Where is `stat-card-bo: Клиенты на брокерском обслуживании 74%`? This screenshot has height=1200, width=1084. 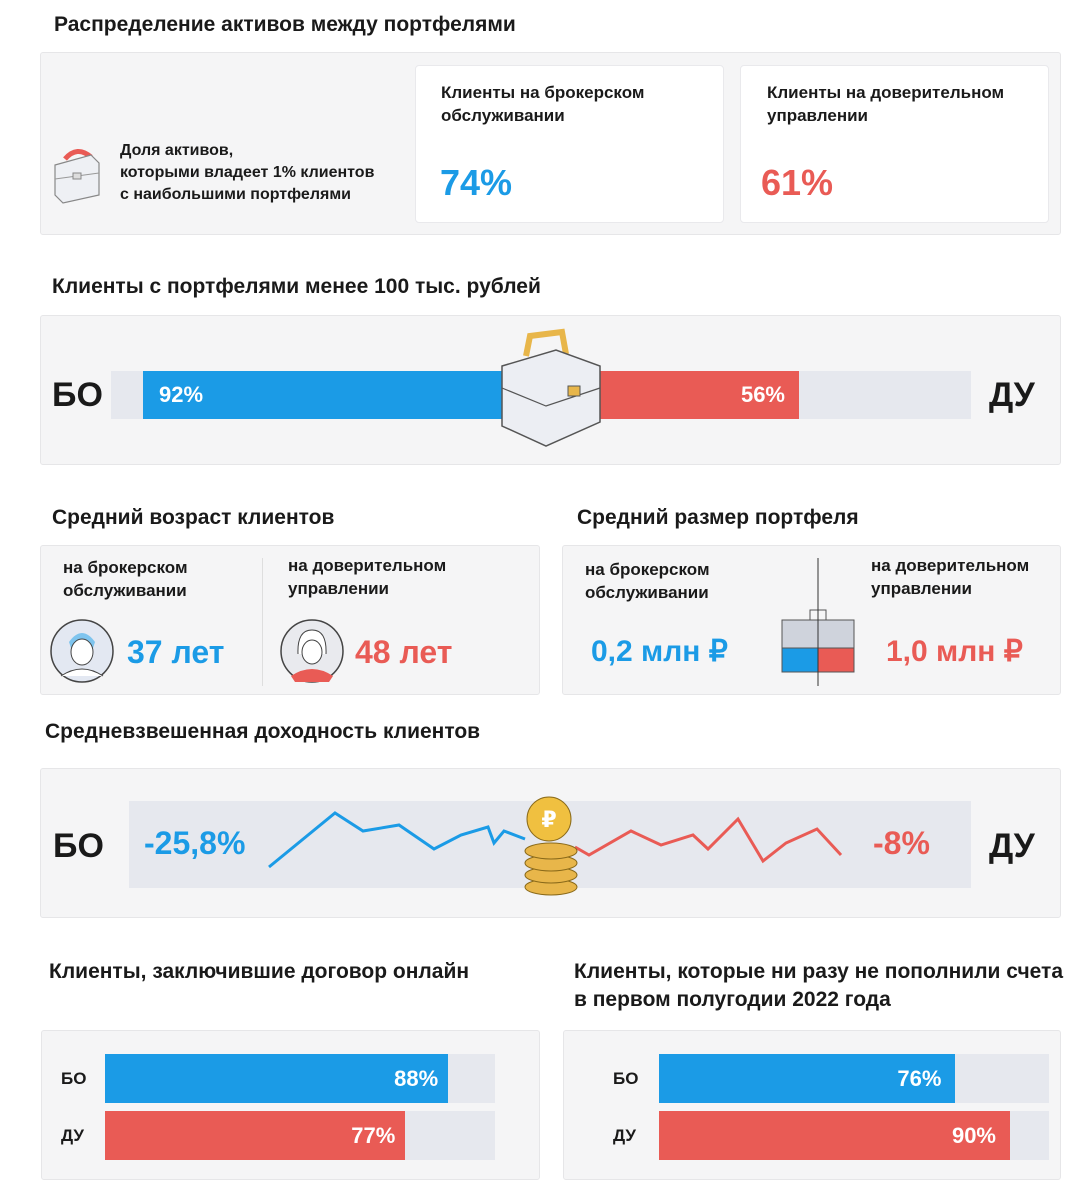
stat-card-bo: Клиенты на брокерском обслуживании 74% is located at coordinates (569, 144).